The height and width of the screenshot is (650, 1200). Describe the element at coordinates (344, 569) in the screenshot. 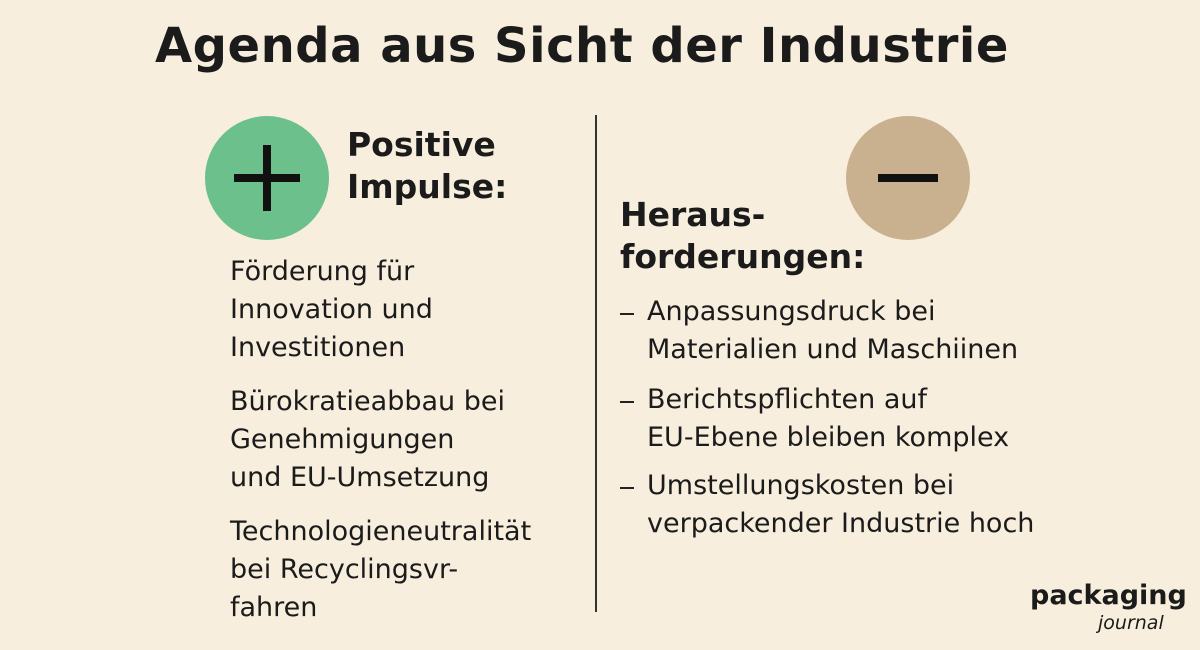

I see `list-item-line: bei Recyclingsvr-` at that location.